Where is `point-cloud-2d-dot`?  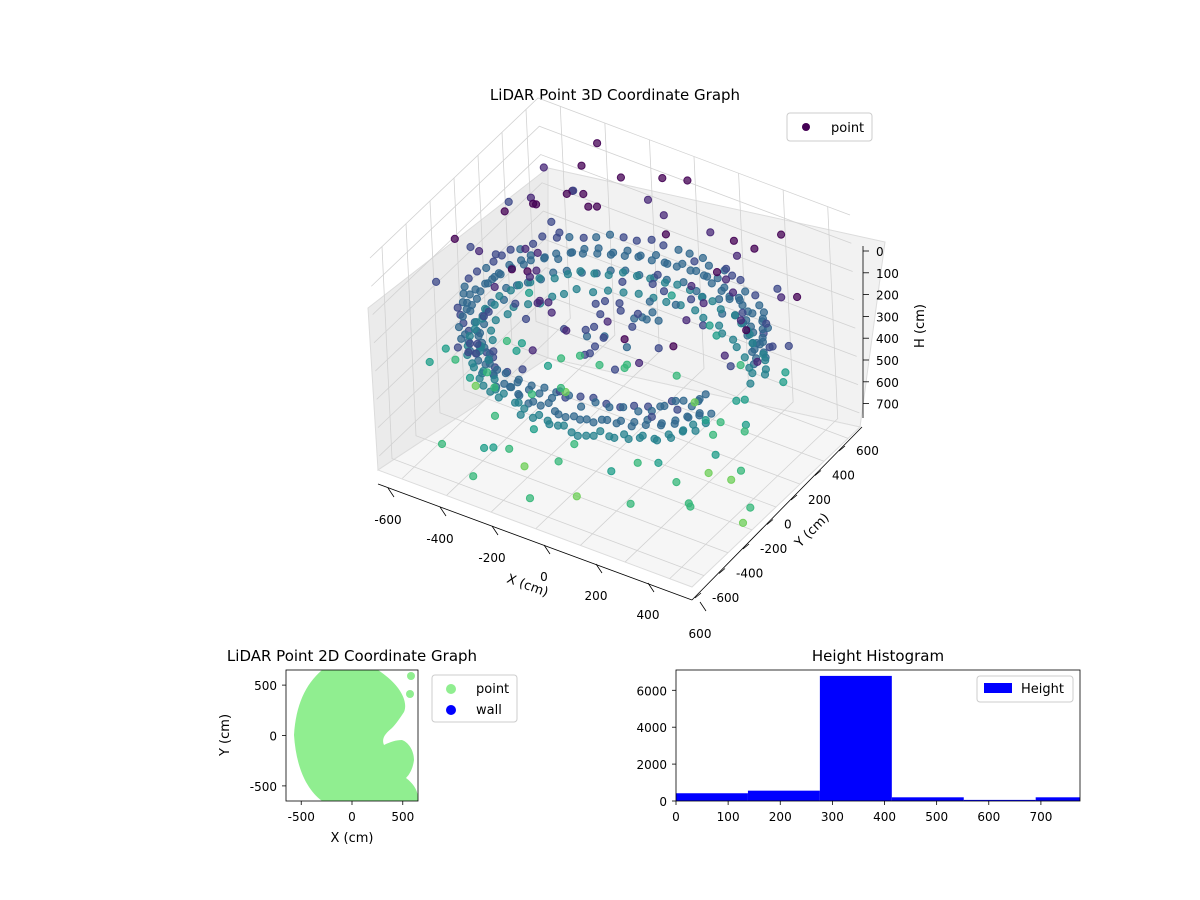 point-cloud-2d-dot is located at coordinates (410, 694).